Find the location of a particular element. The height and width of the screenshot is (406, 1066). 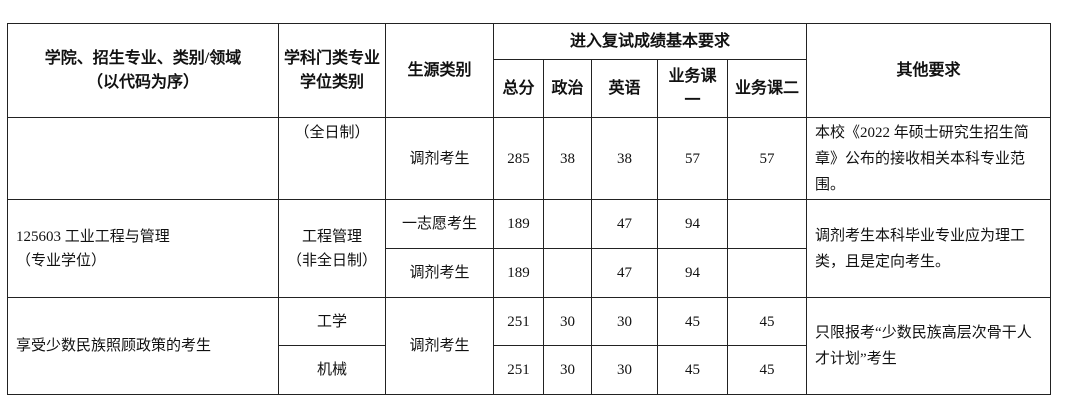

header-course2: 业务课二 is located at coordinates (767, 88).